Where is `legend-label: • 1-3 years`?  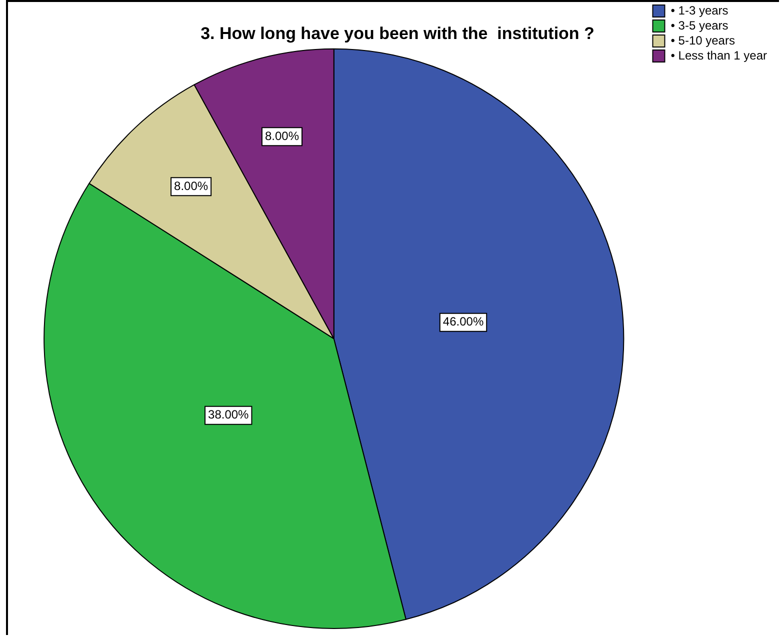 legend-label: • 1-3 years is located at coordinates (699, 10).